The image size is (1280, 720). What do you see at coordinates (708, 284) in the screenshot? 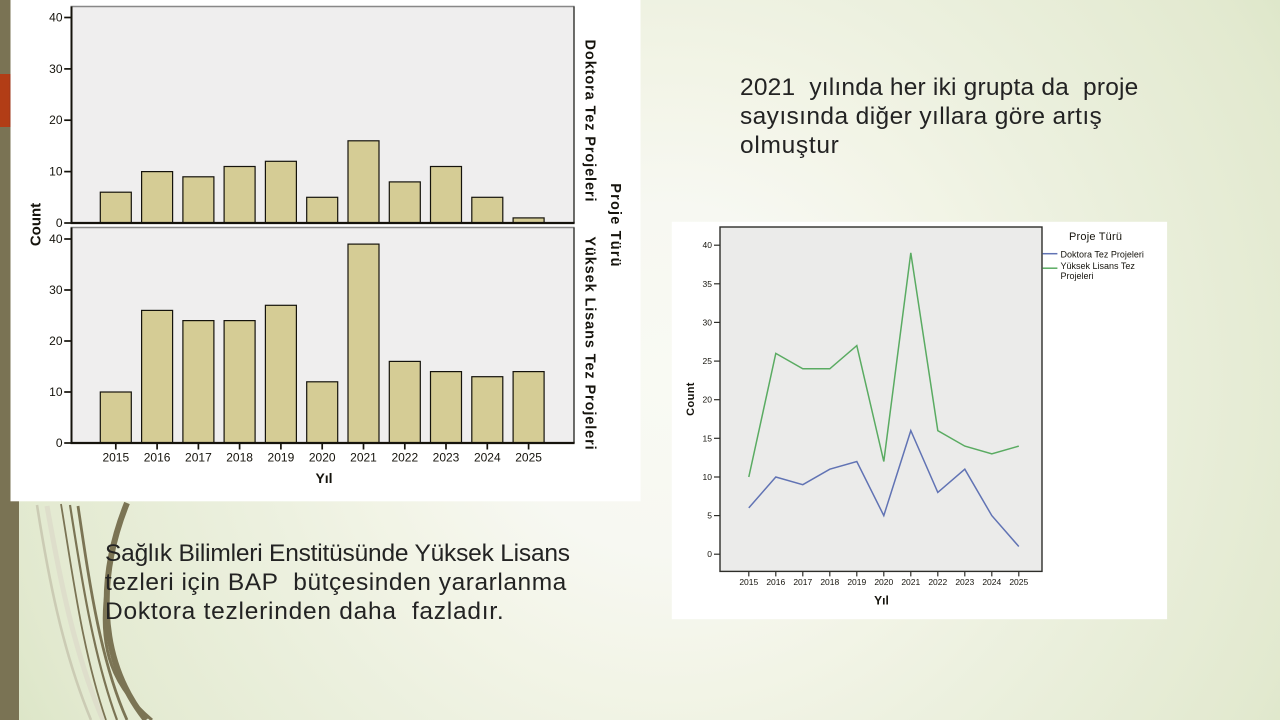
I see `svg-text: 35` at bounding box center [708, 284].